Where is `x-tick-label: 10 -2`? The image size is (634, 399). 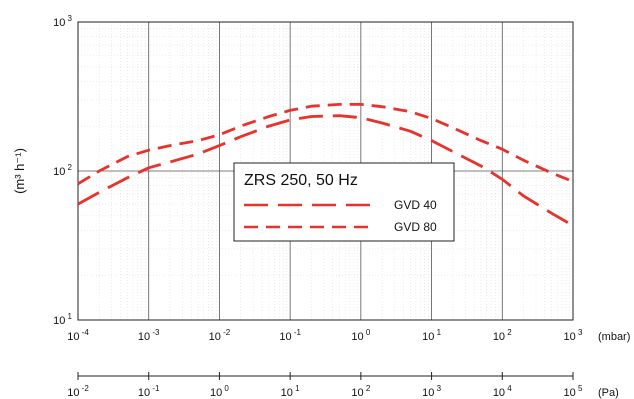 x-tick-label: 10 -2 is located at coordinates (220, 335).